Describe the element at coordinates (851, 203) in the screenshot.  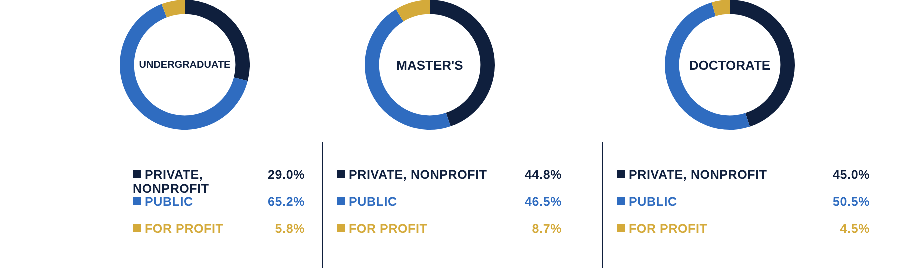
I see `data-label: 50.5%` at that location.